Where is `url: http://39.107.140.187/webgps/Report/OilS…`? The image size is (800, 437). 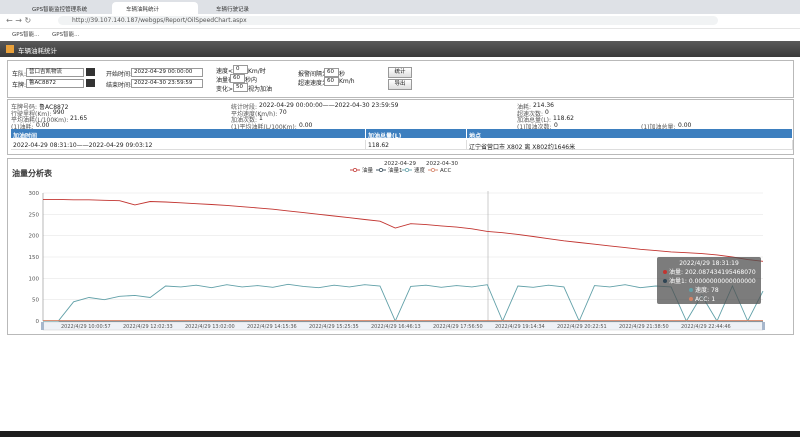 url: http://39.107.140.187/webgps/Report/OilS… is located at coordinates (159, 20).